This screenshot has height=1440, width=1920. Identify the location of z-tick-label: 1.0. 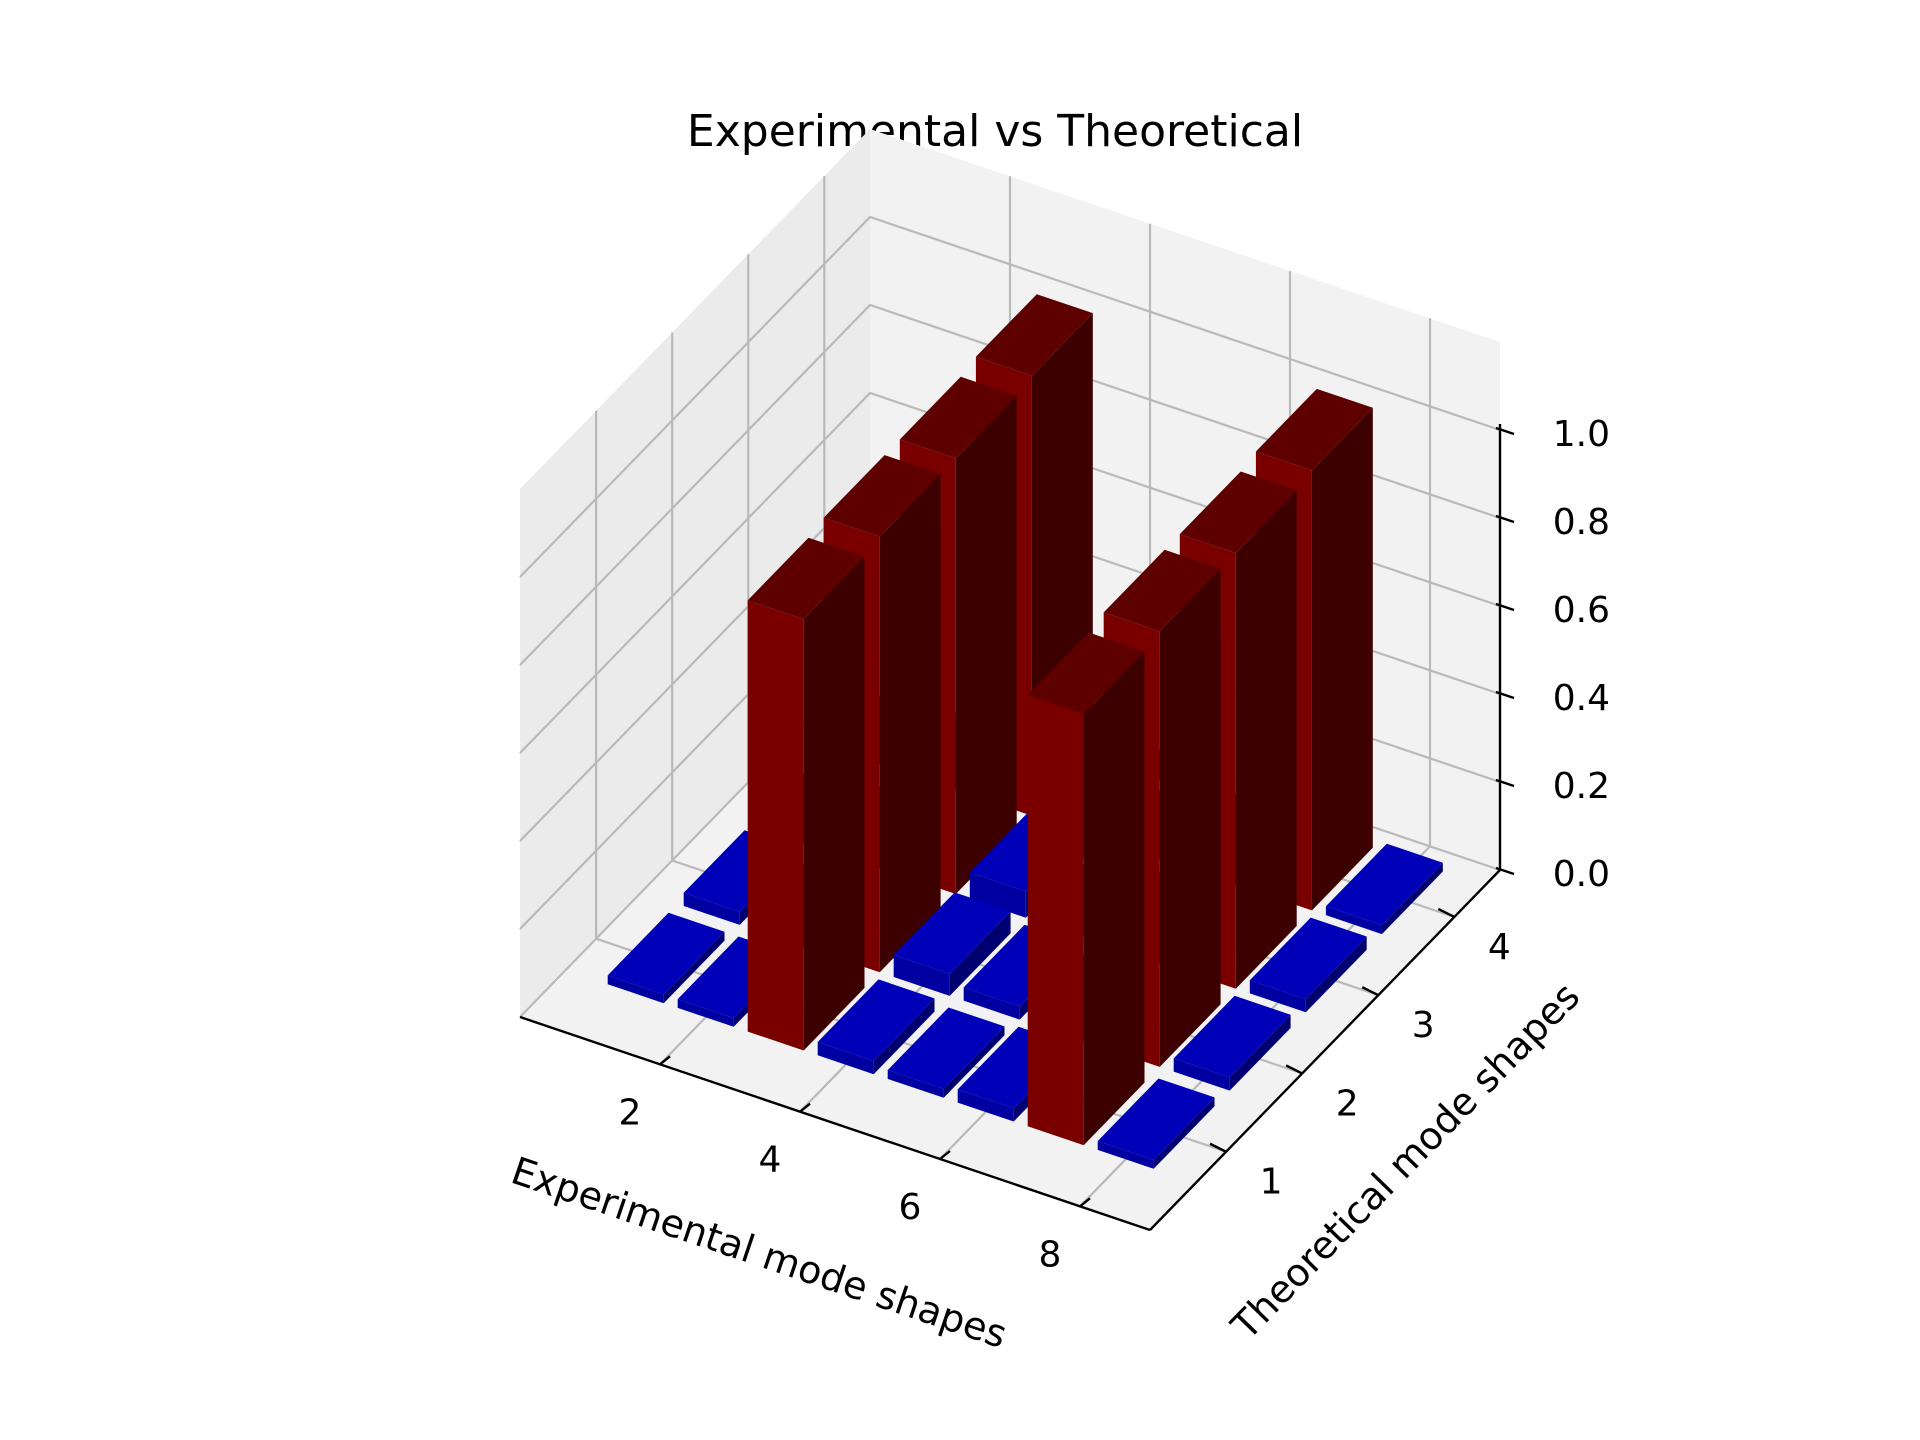
(1581, 434).